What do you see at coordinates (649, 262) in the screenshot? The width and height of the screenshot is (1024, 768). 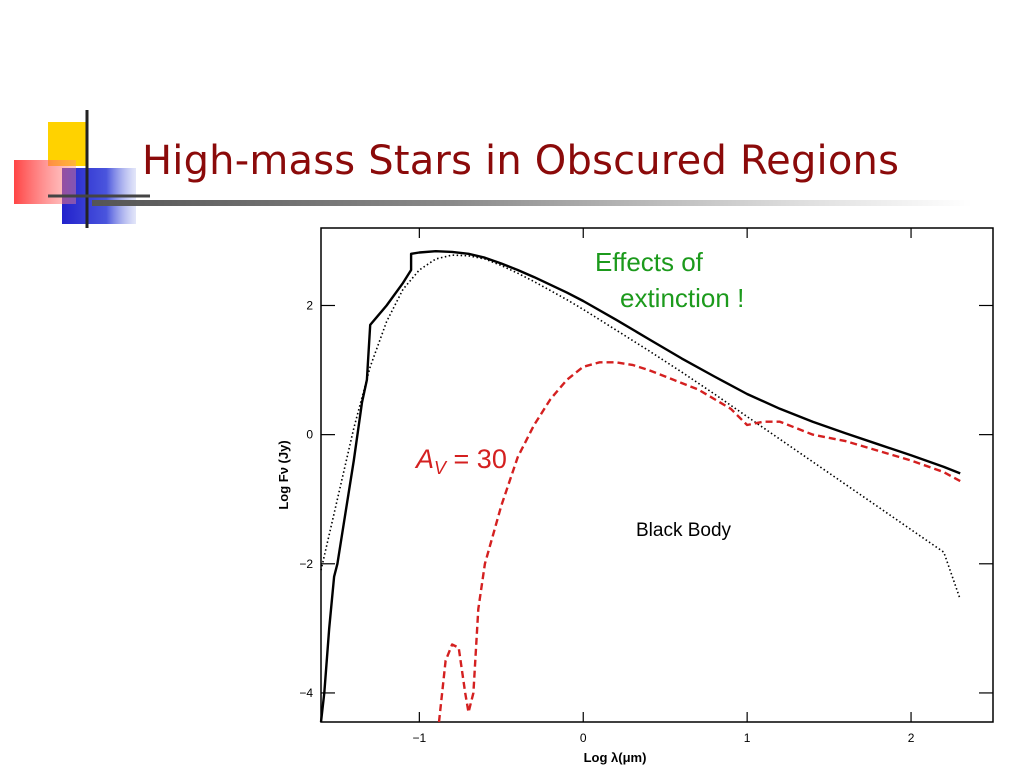 I see `effects-annotation-line1: Effects of` at bounding box center [649, 262].